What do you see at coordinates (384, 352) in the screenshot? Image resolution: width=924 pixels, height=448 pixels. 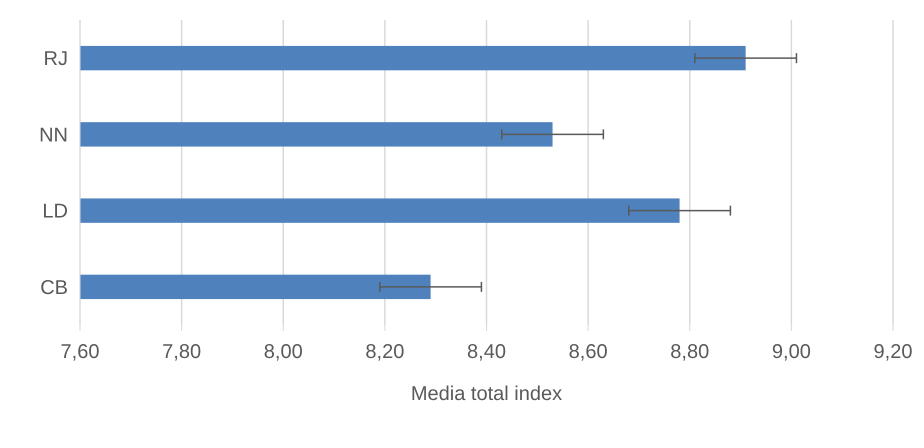 I see `x-tick-label: 8,20` at bounding box center [384, 352].